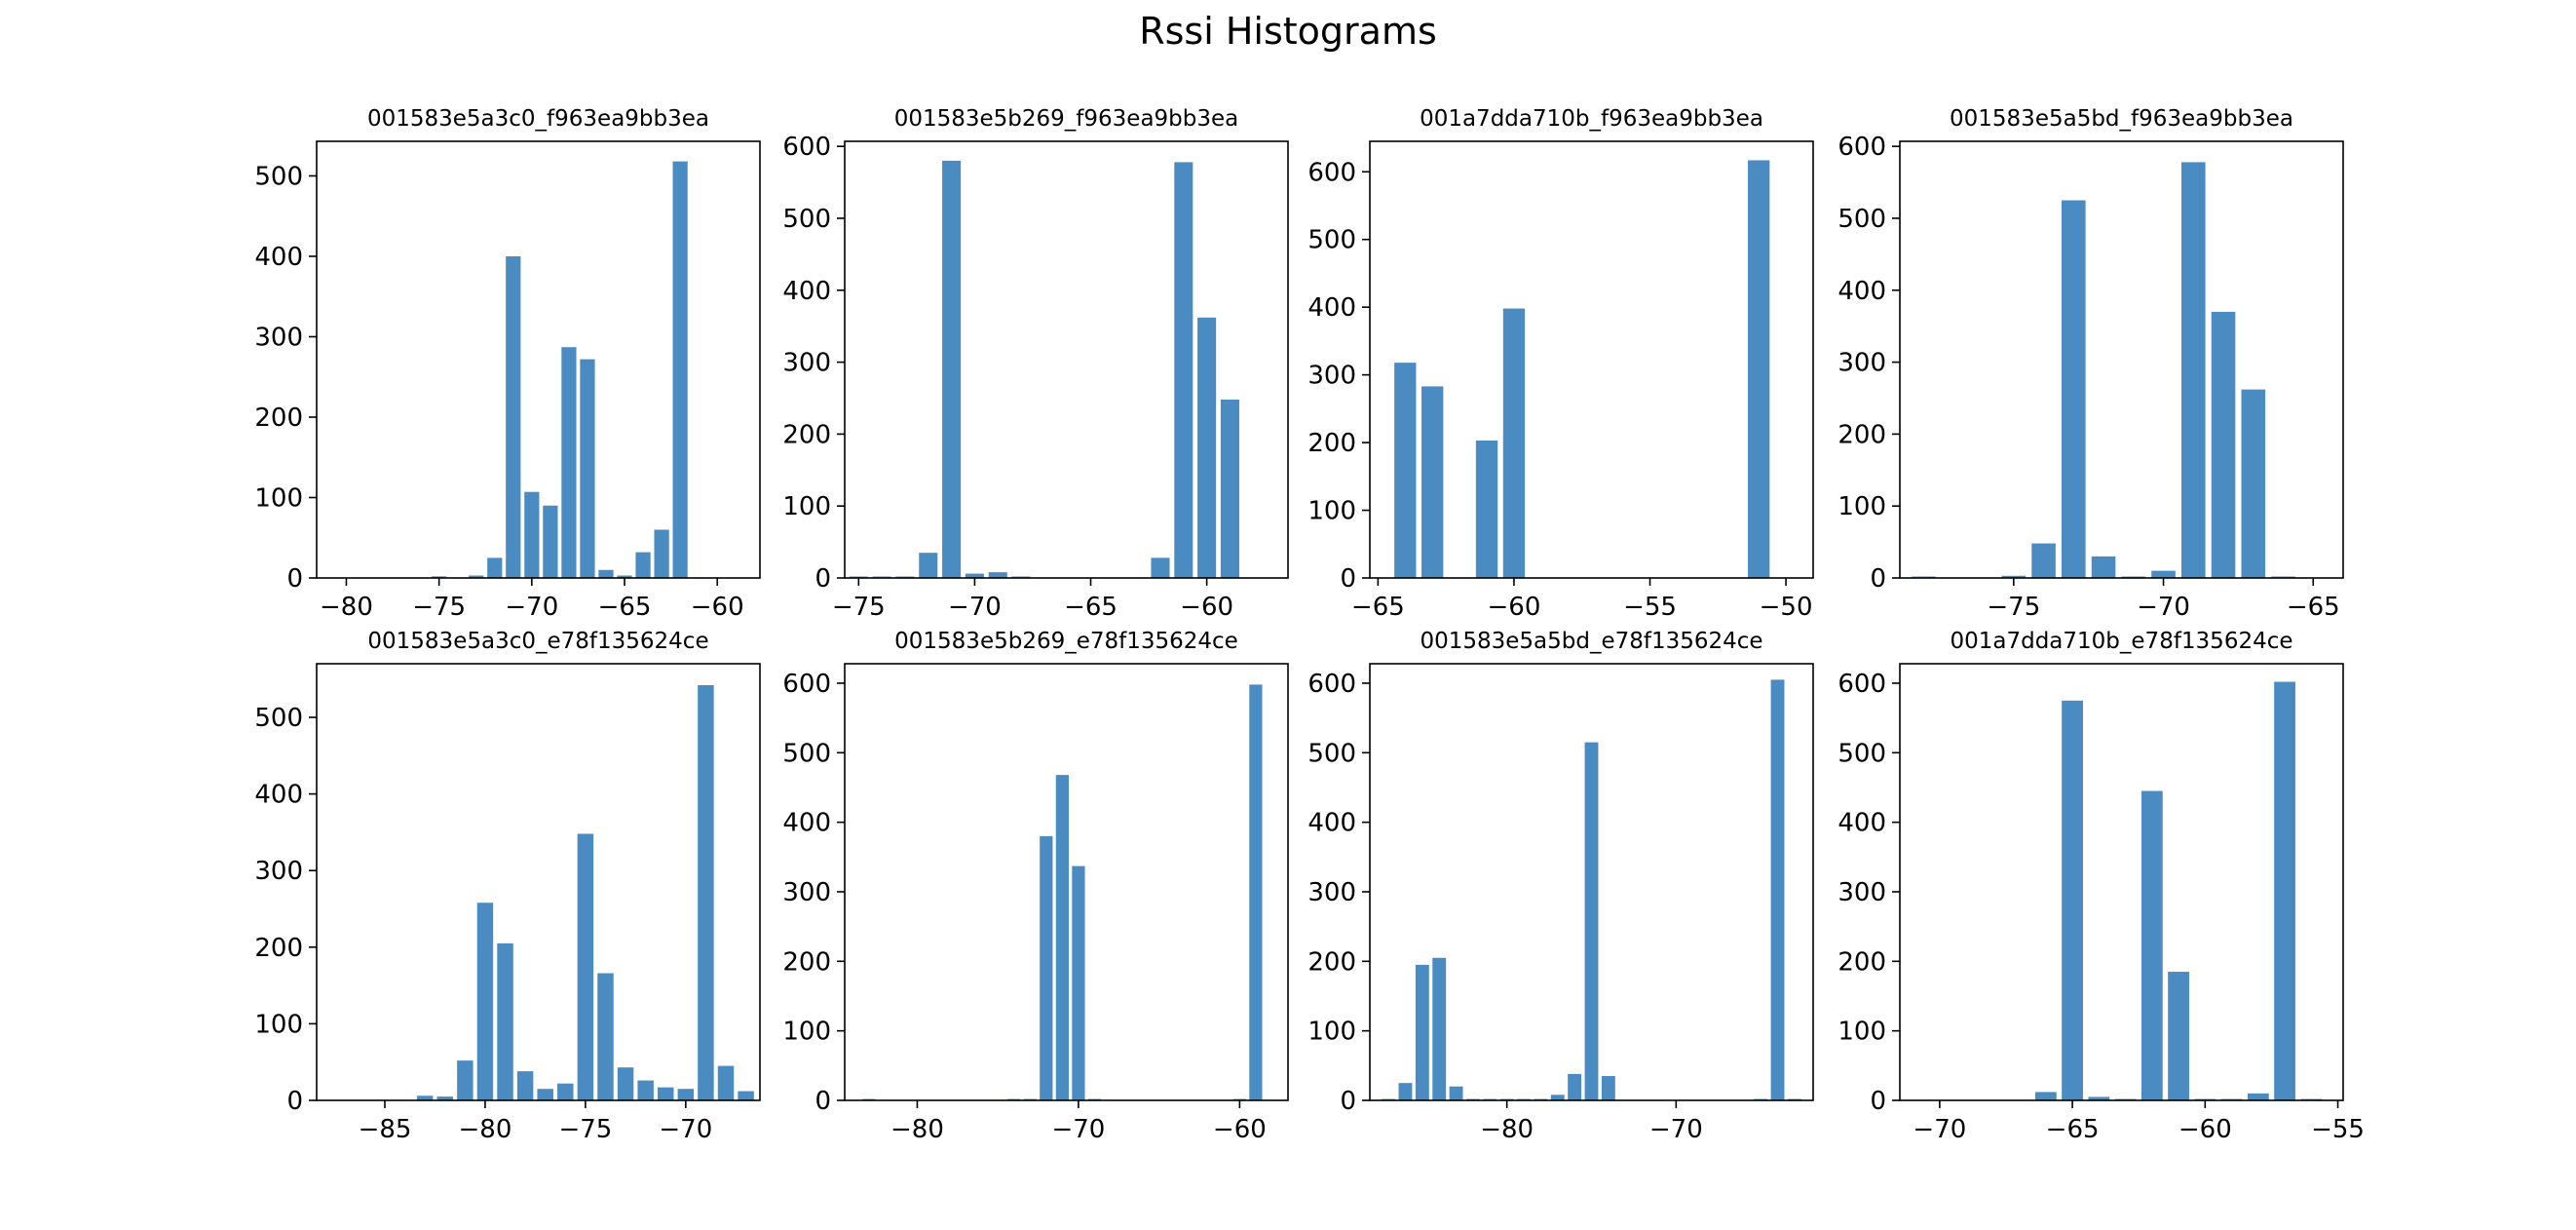  What do you see at coordinates (1066, 642) in the screenshot?
I see `subplot-title: 001583e5b269_e78f135624ce` at bounding box center [1066, 642].